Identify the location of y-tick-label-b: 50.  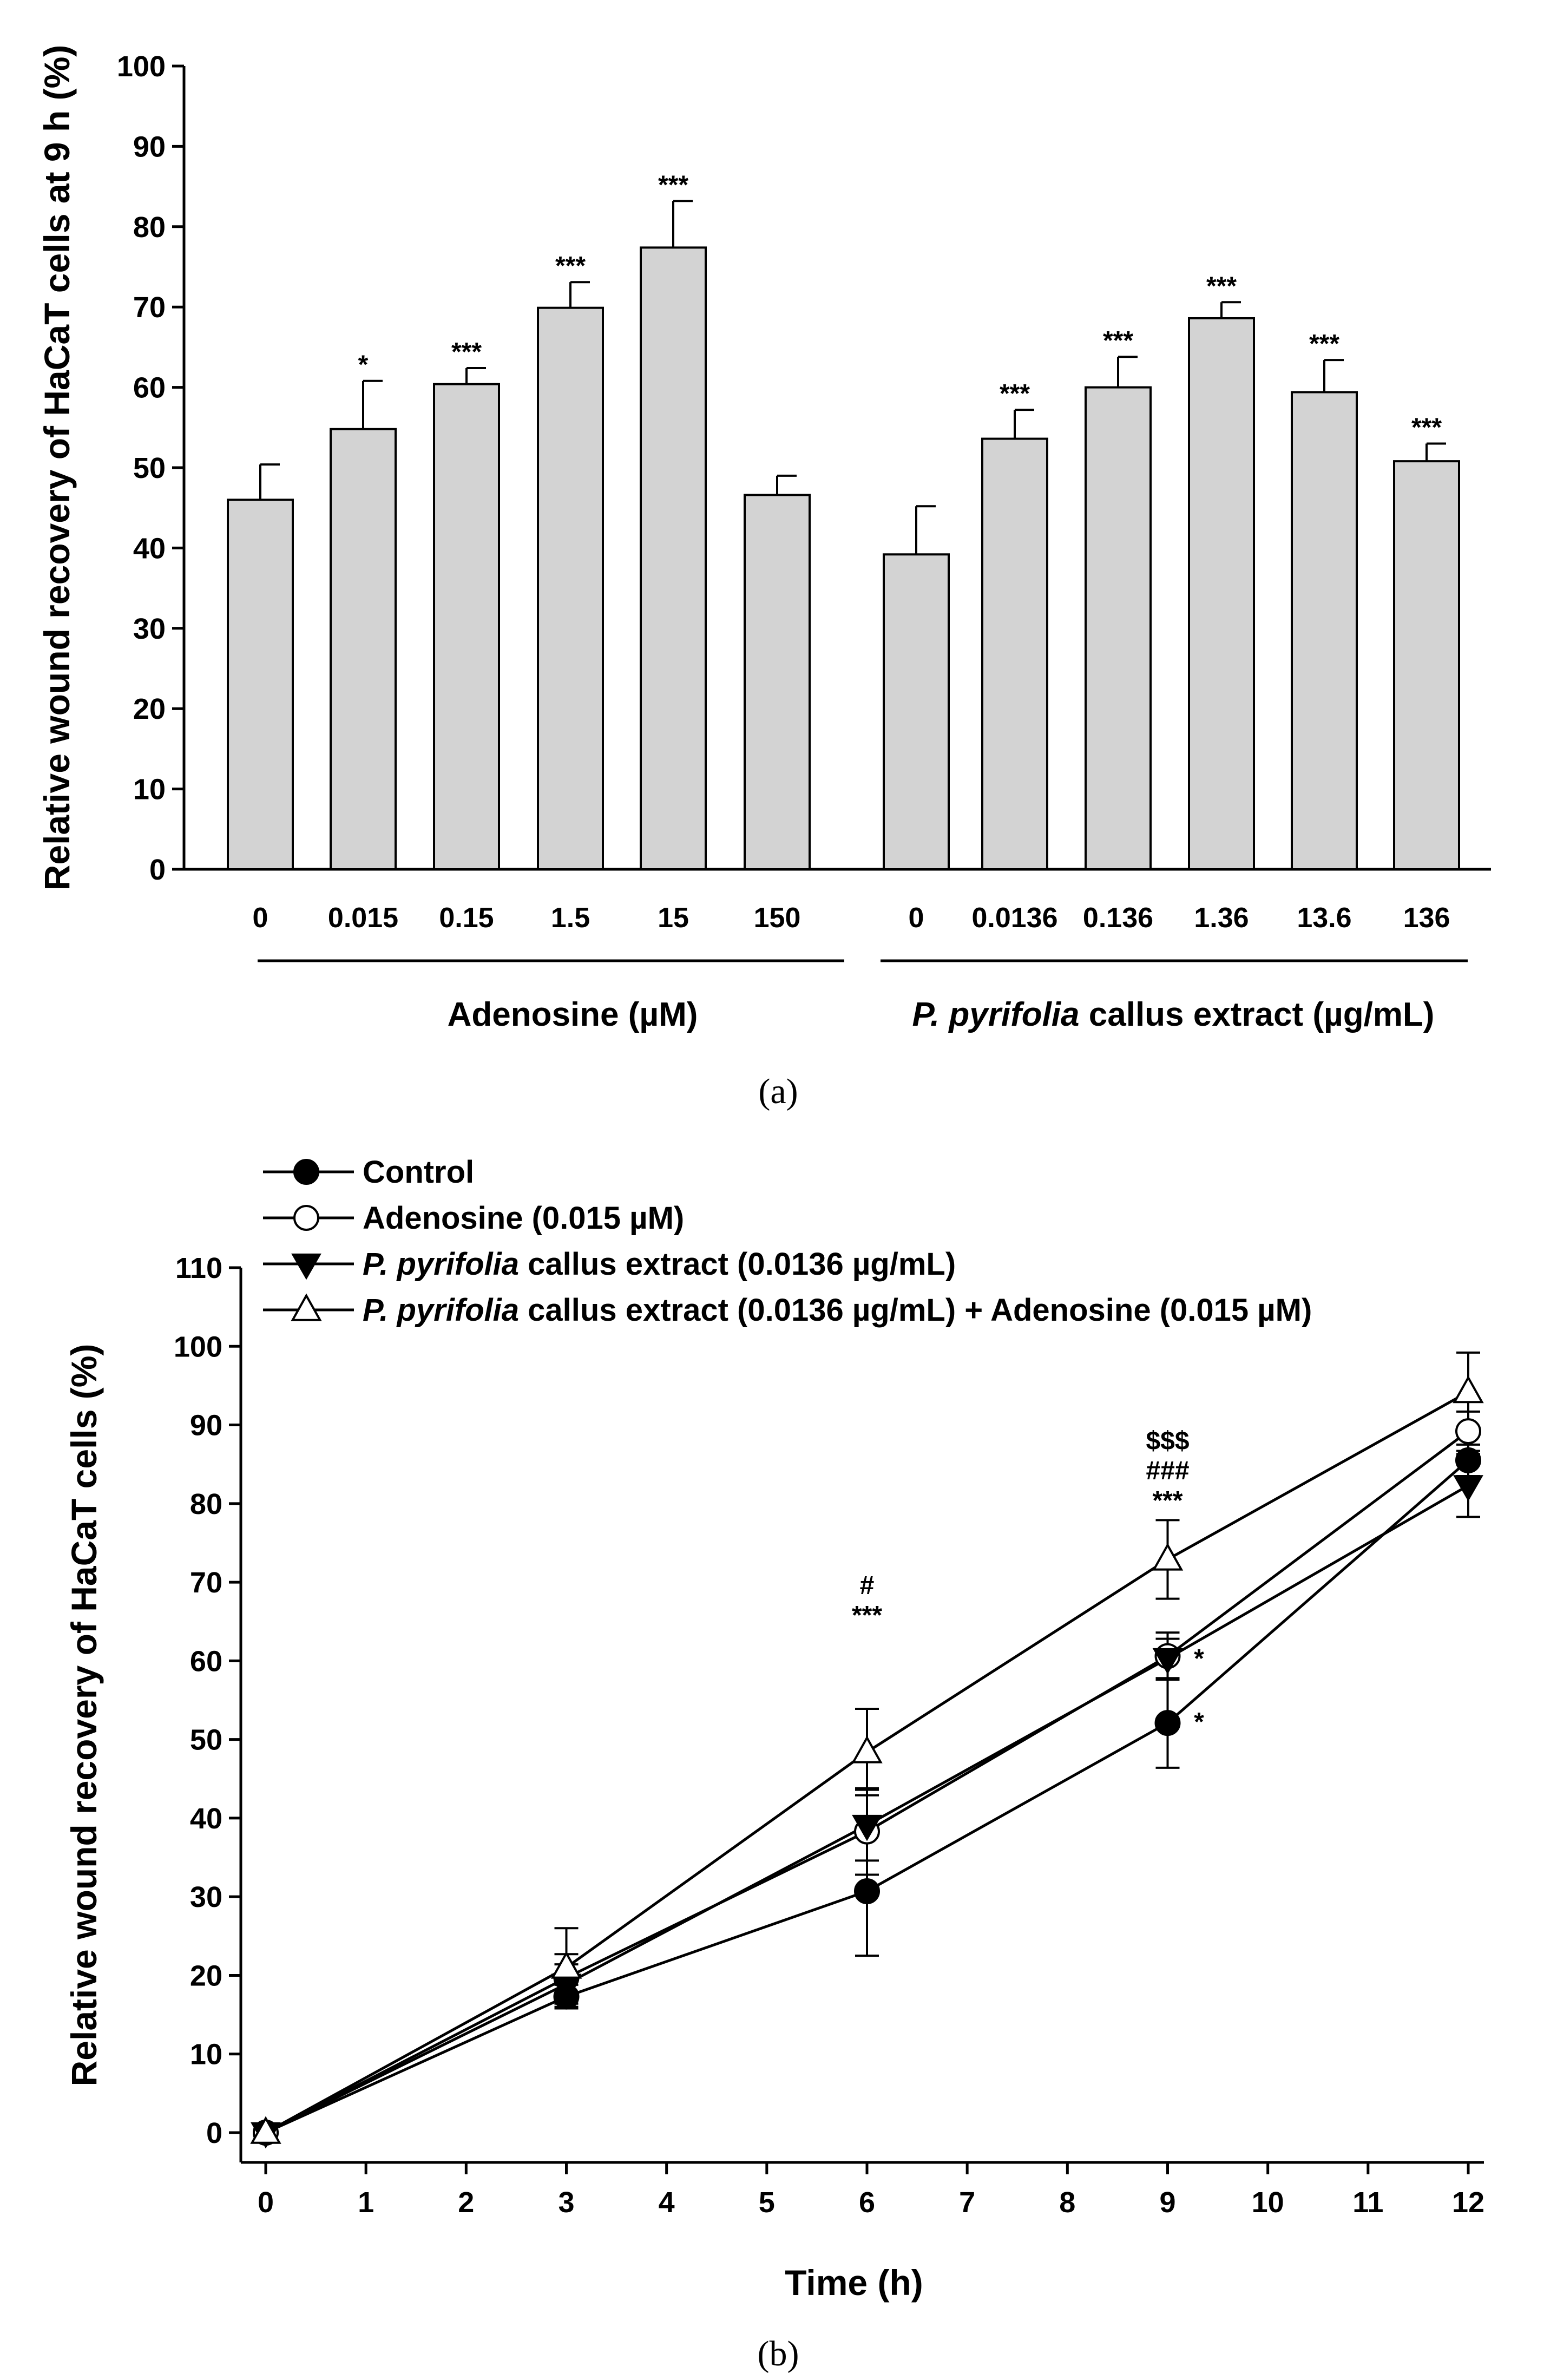
(206, 1740).